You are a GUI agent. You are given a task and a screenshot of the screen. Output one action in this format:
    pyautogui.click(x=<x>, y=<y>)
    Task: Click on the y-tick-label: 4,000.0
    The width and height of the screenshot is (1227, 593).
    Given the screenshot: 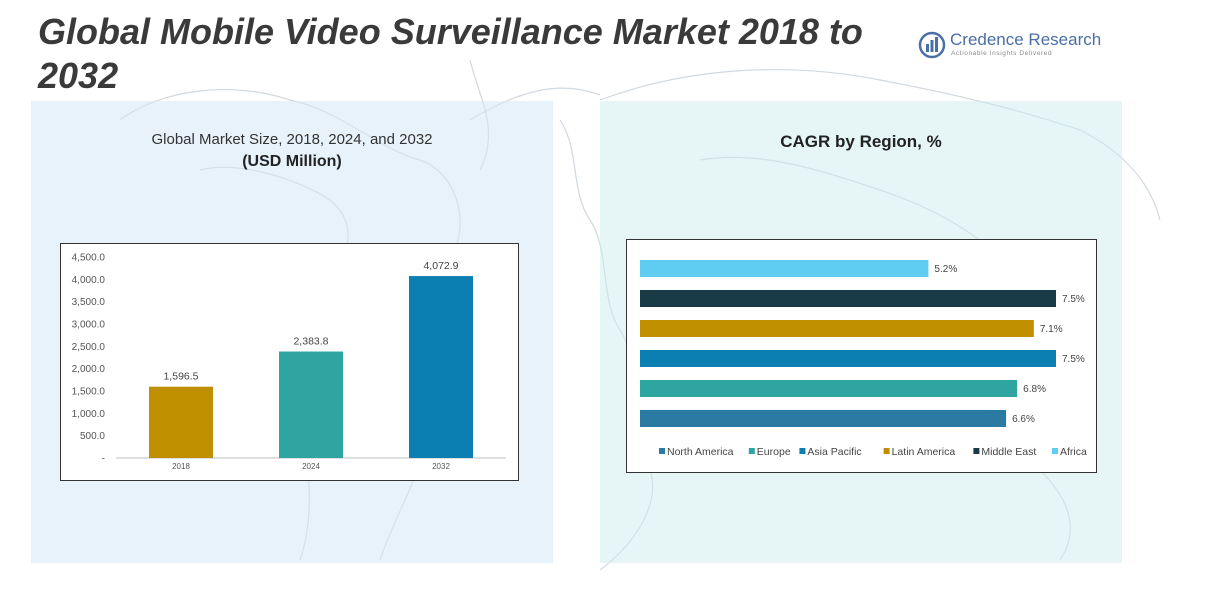 What is the action you would take?
    pyautogui.click(x=89, y=280)
    